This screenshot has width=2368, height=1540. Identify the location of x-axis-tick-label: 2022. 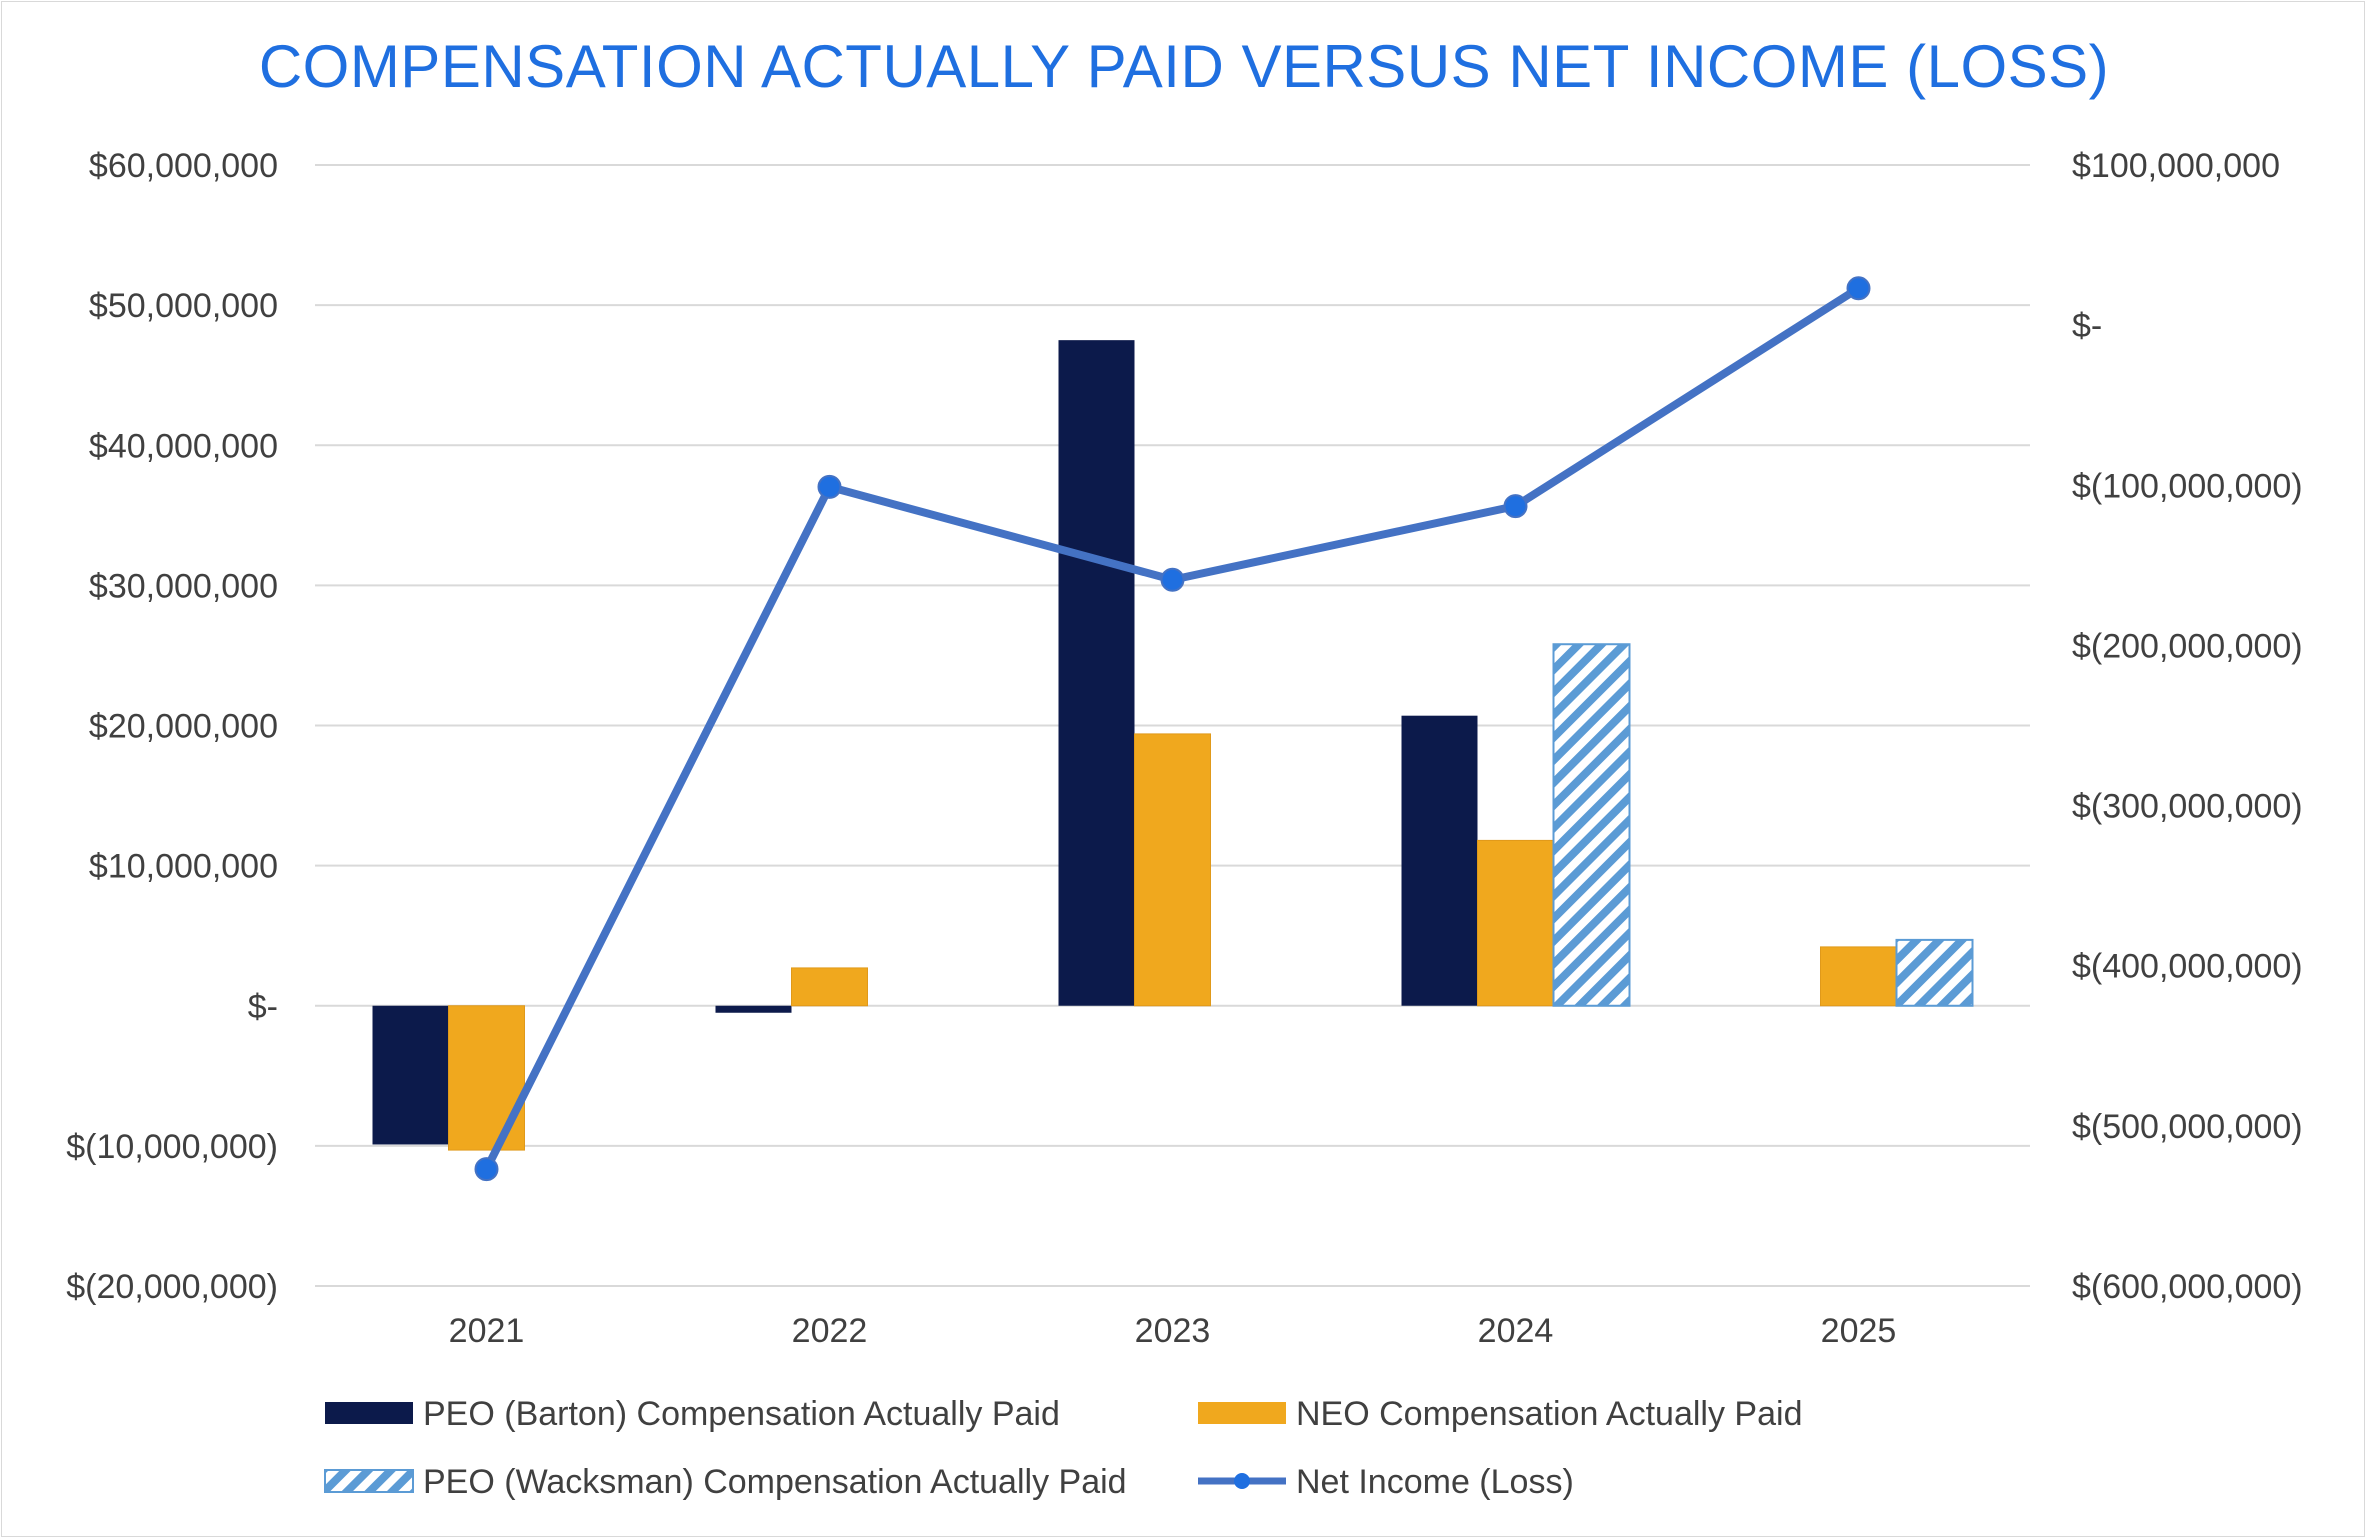
(830, 1331).